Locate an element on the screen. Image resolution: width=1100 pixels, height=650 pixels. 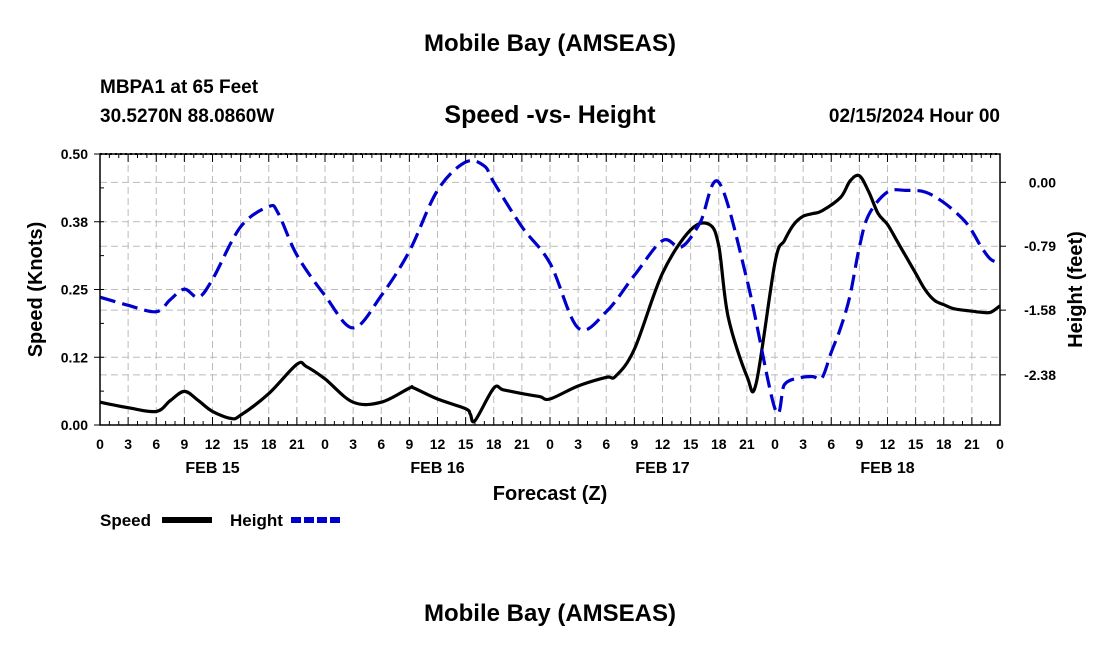
station-label: MBPA1 at 65 Feet is located at coordinates (179, 87).